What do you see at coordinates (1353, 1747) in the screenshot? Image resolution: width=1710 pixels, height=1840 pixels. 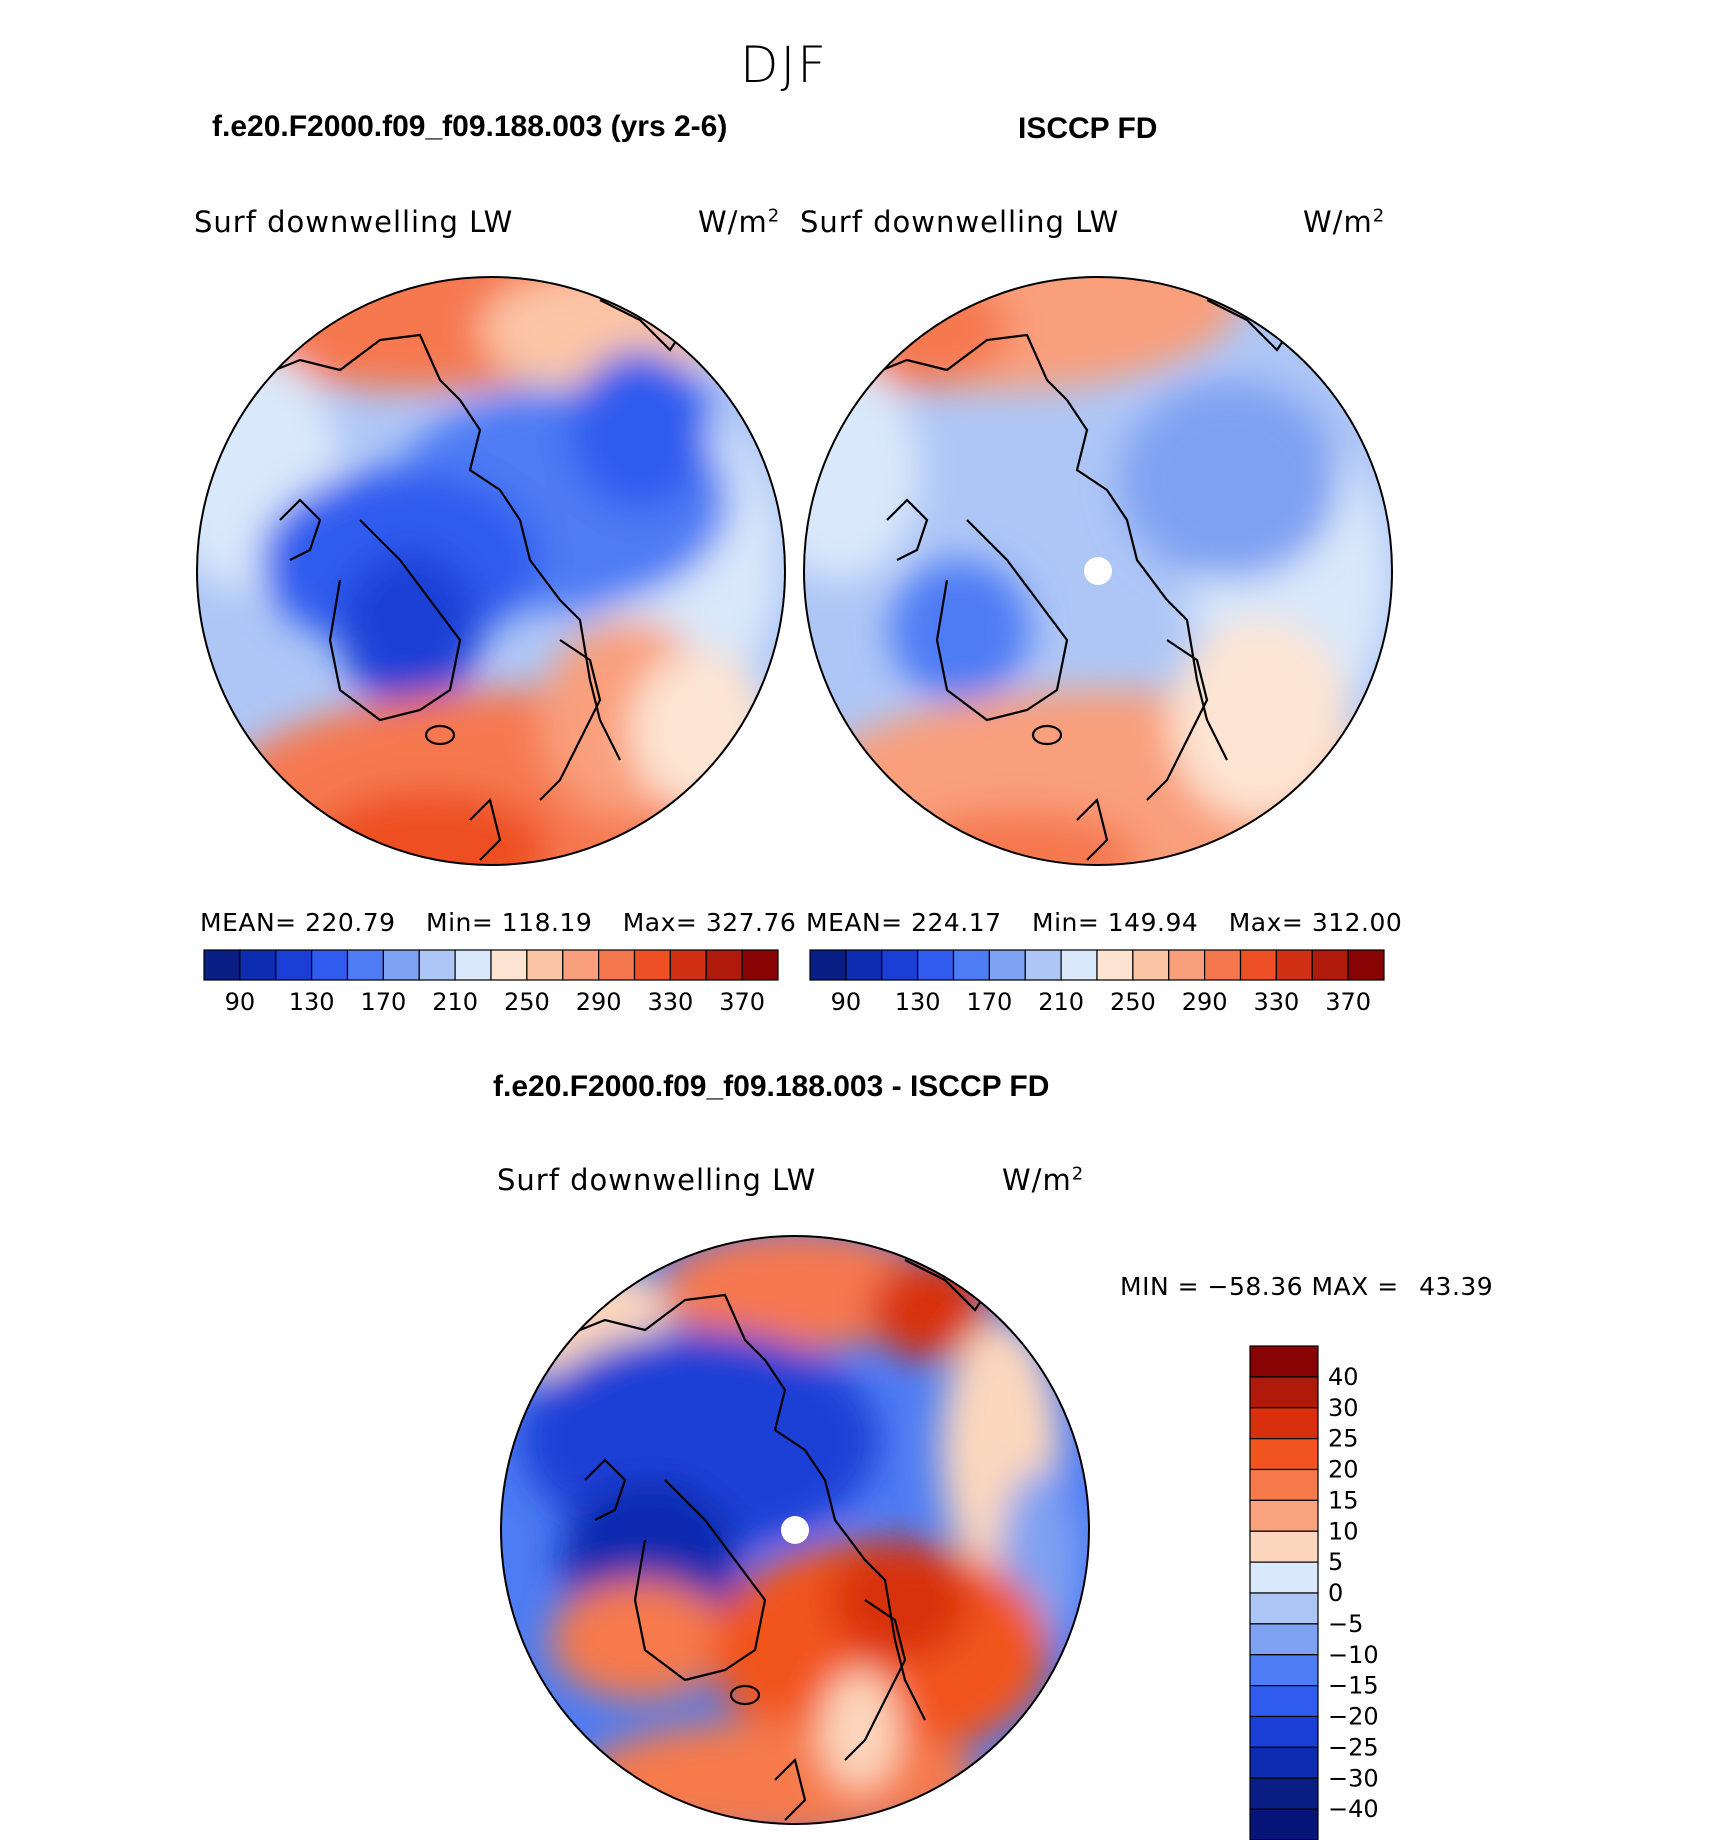 I see `colorbar-3-tick-label: −25` at bounding box center [1353, 1747].